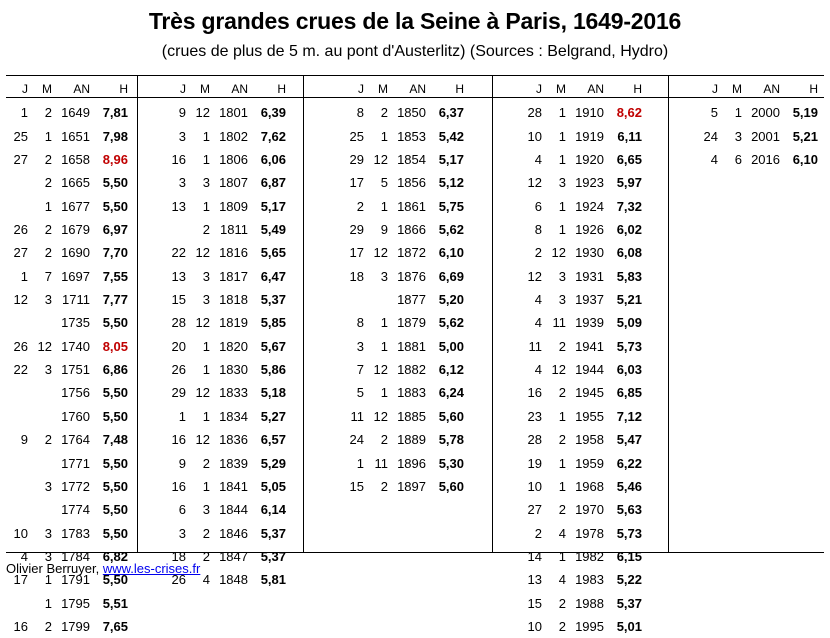 This screenshot has width=830, height=638. I want to click on year-cell: 1919, so click(589, 136).